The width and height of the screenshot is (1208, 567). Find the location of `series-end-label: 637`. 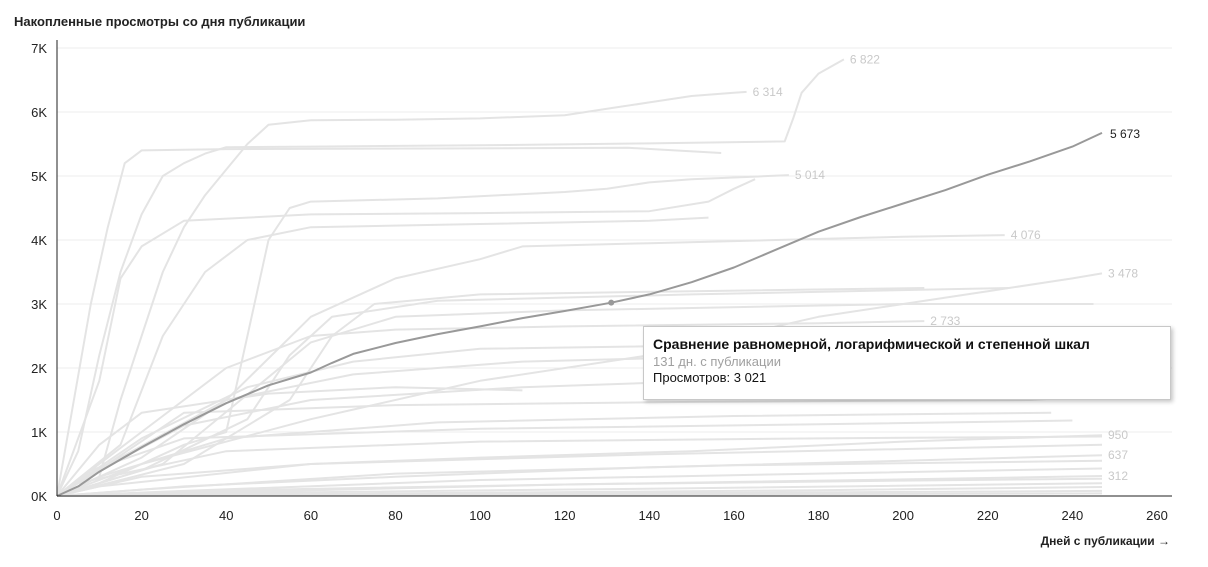

series-end-label: 637 is located at coordinates (1118, 455).